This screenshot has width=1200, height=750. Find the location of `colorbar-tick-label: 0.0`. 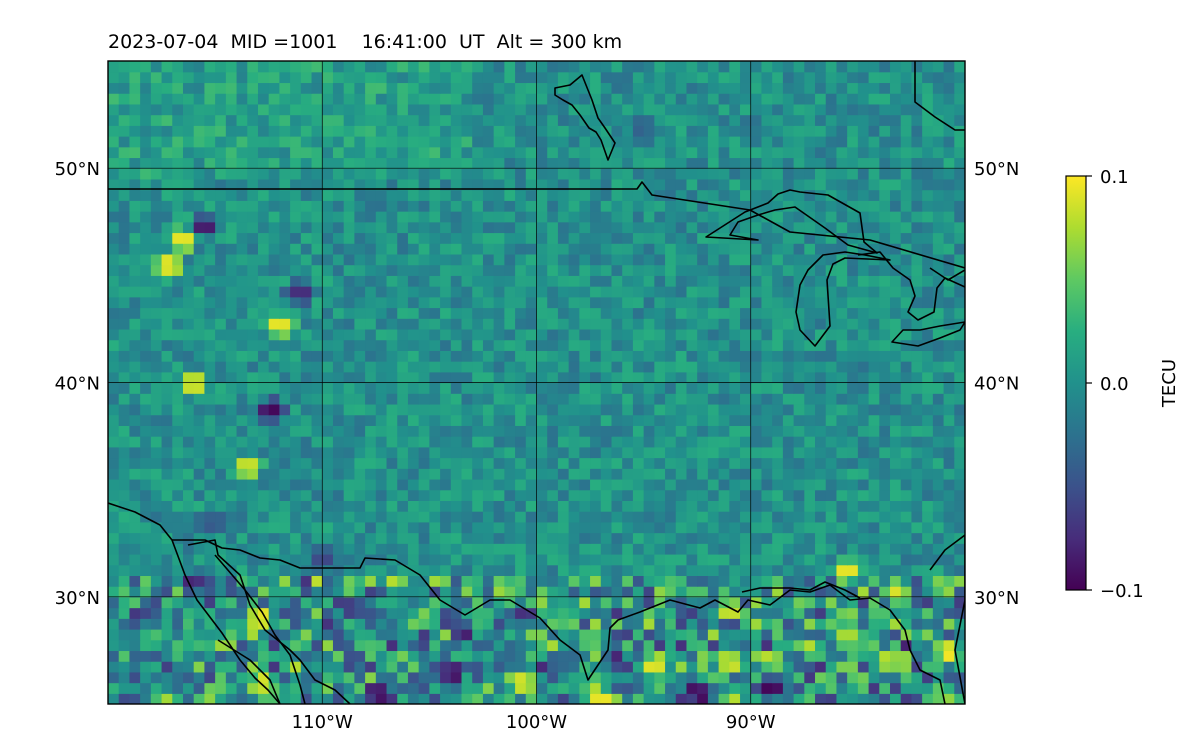

colorbar-tick-label: 0.0 is located at coordinates (1114, 384).